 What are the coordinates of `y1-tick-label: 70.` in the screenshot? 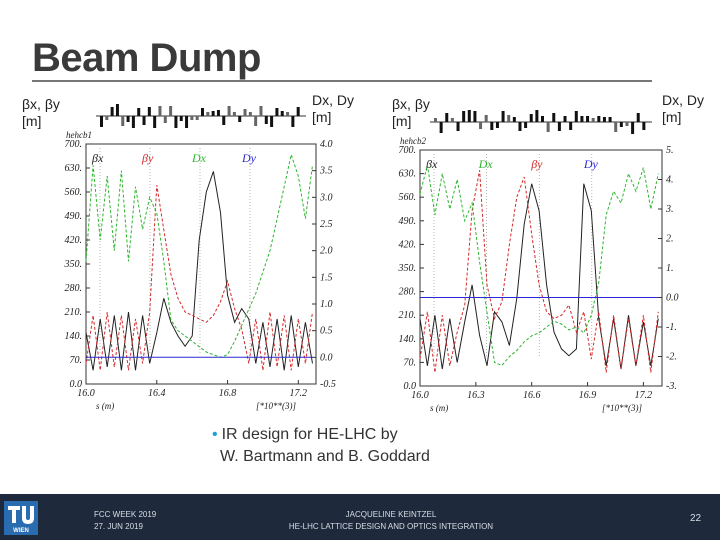 It's located at (76, 360).